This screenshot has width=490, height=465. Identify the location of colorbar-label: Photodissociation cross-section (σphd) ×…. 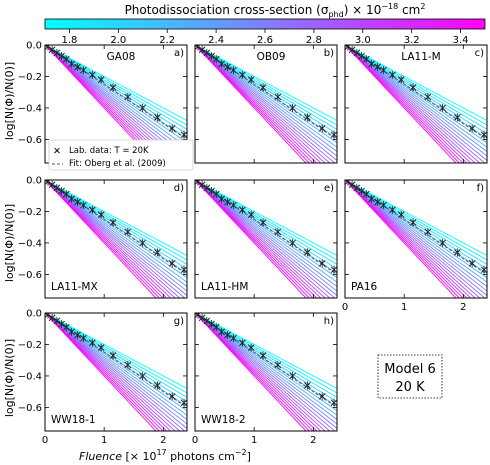
(275, 10).